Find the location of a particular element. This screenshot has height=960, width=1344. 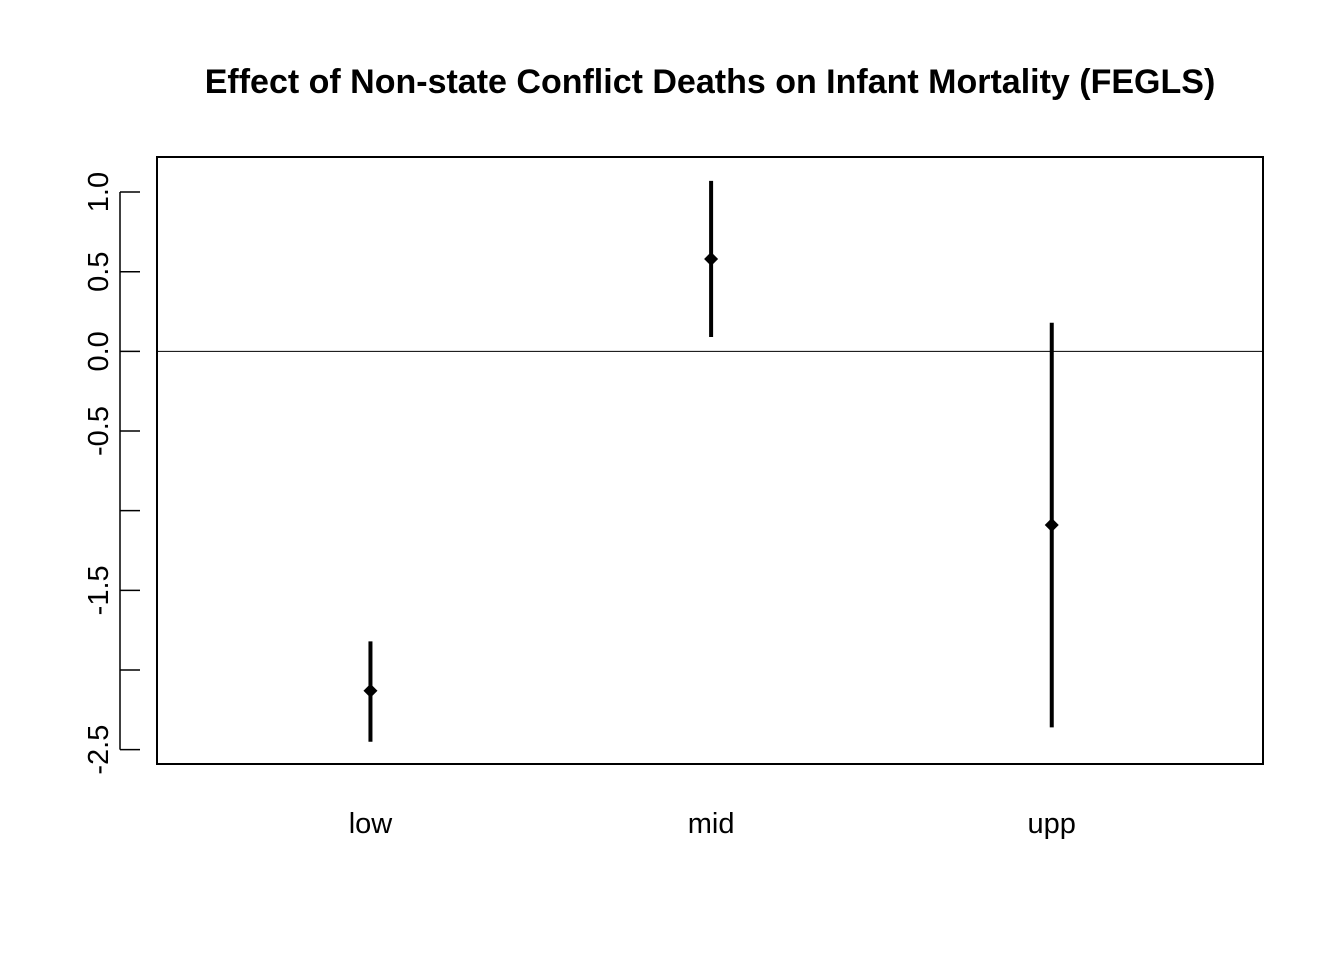

y-tick-label: 0.5 is located at coordinates (99, 272).